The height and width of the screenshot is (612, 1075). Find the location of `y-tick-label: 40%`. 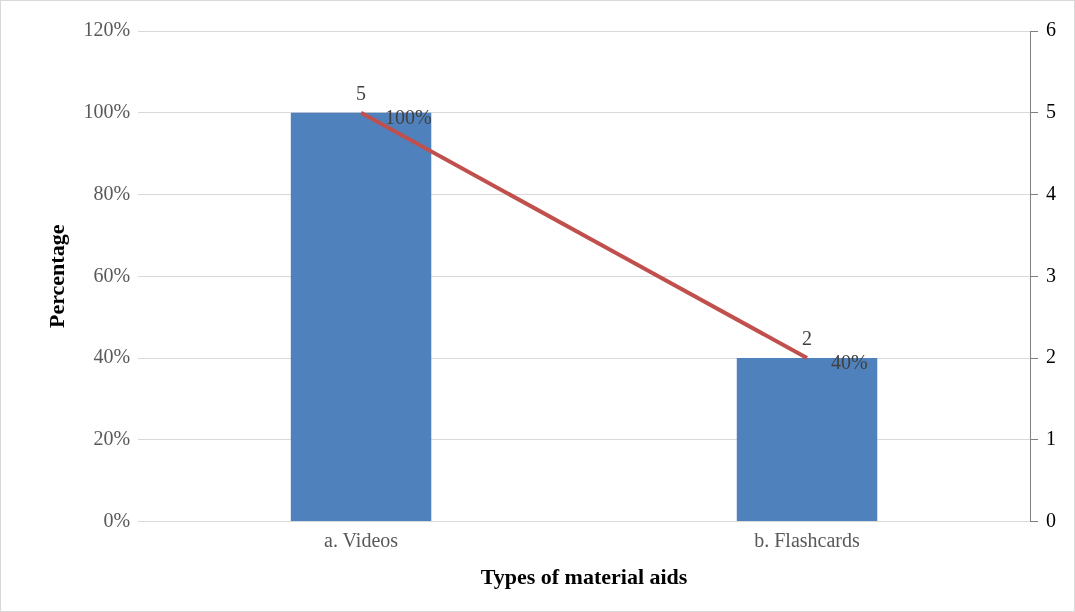

y-tick-label: 40% is located at coordinates (112, 356).